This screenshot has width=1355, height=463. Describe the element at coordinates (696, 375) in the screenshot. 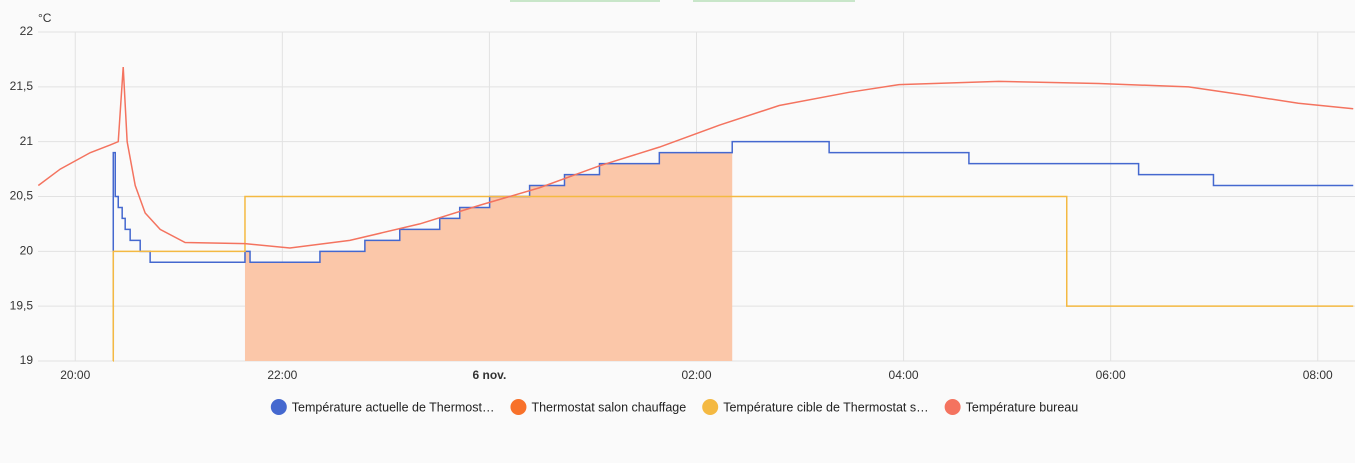

I see `x-tick-label: 02:00` at that location.